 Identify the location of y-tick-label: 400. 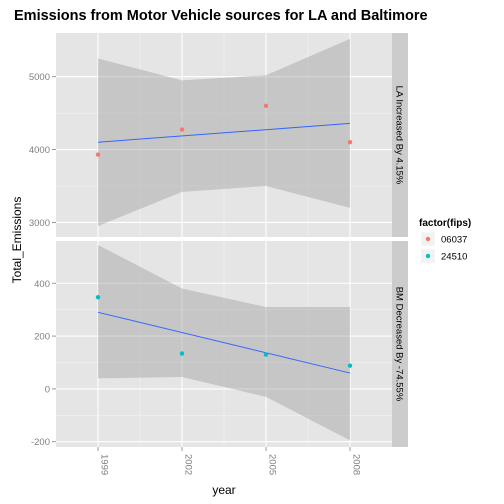
(42, 284).